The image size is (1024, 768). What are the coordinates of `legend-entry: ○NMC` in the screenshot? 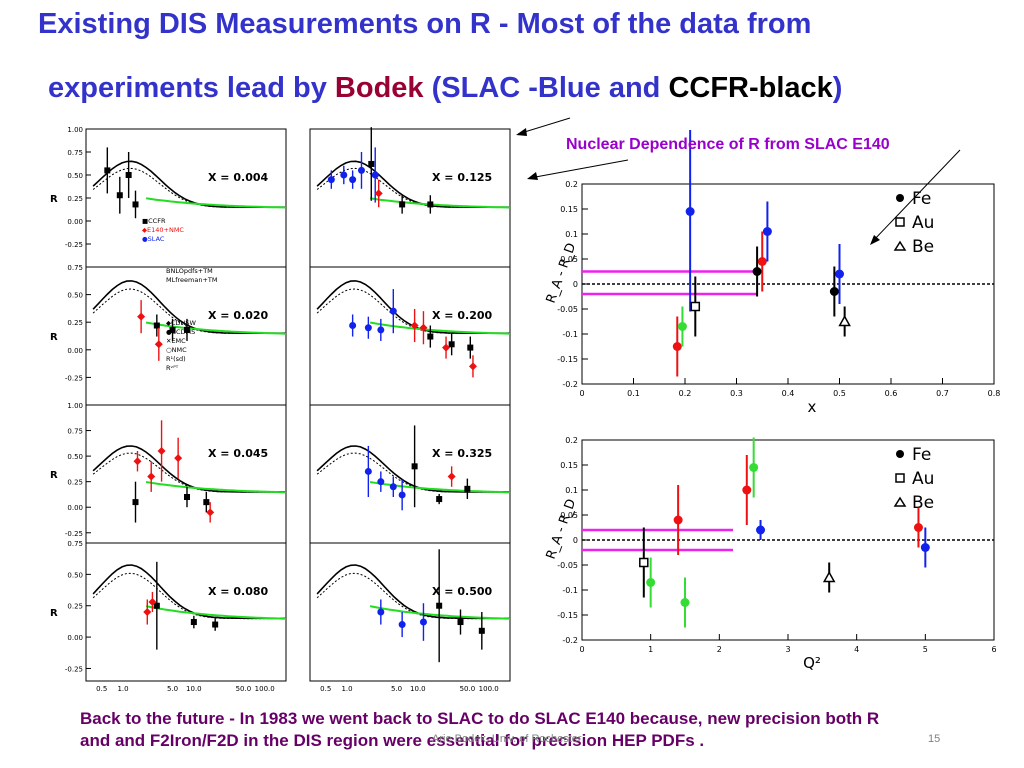 It's located at (176, 350).